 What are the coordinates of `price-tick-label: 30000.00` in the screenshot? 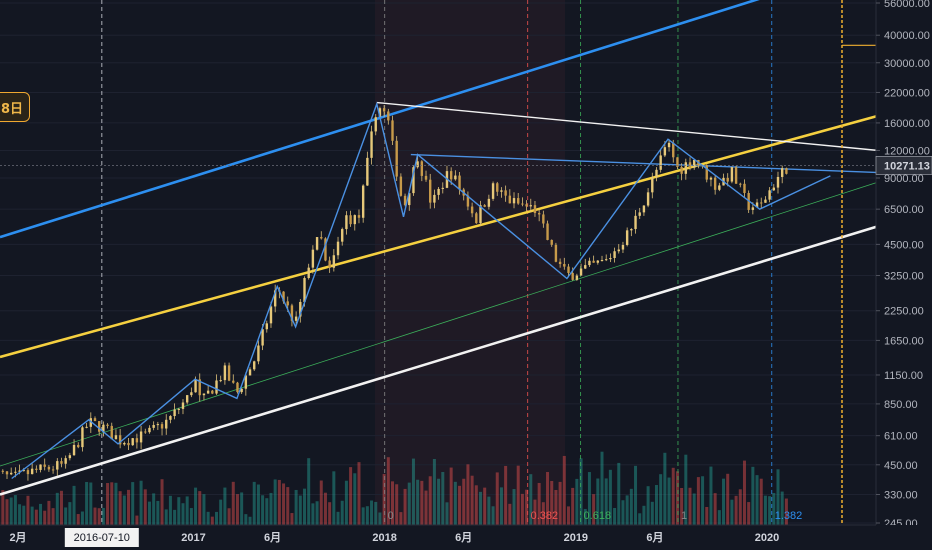 It's located at (907, 64).